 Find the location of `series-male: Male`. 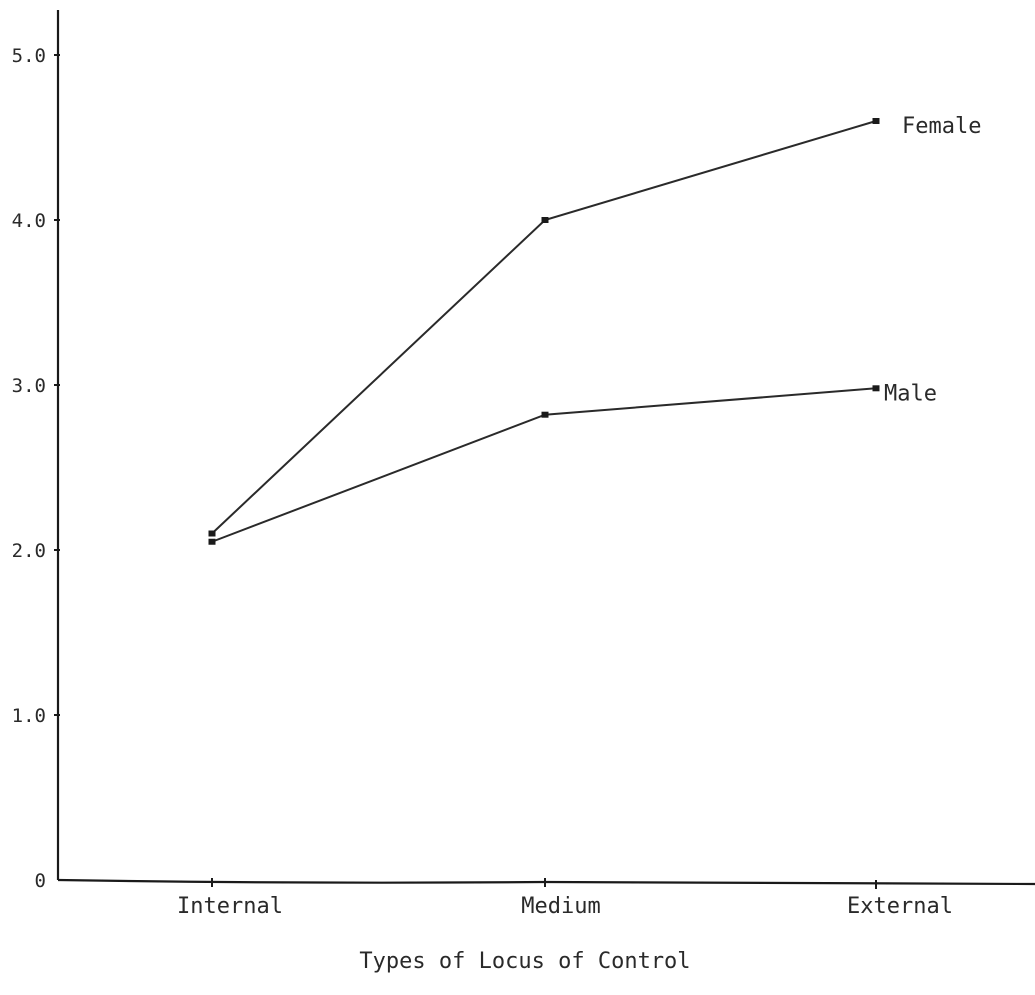

series-male: Male is located at coordinates (572, 463).